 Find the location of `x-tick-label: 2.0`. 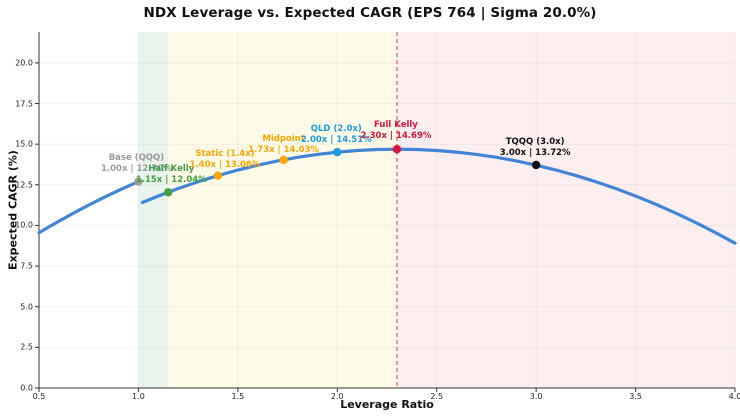

x-tick-label: 2.0 is located at coordinates (337, 396).